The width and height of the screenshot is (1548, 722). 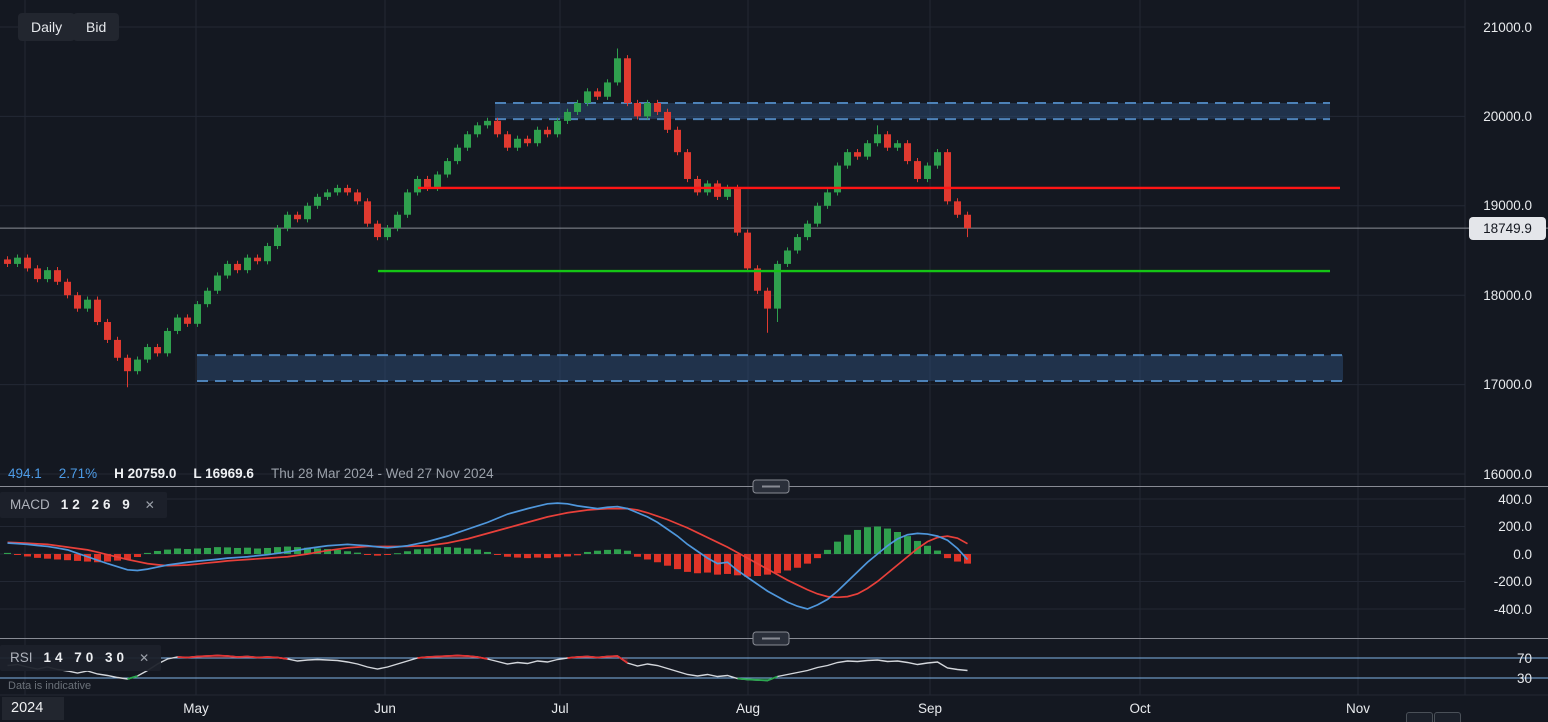 I want to click on macd-legend: MACD 12 26 9 ✕, so click(x=83, y=505).